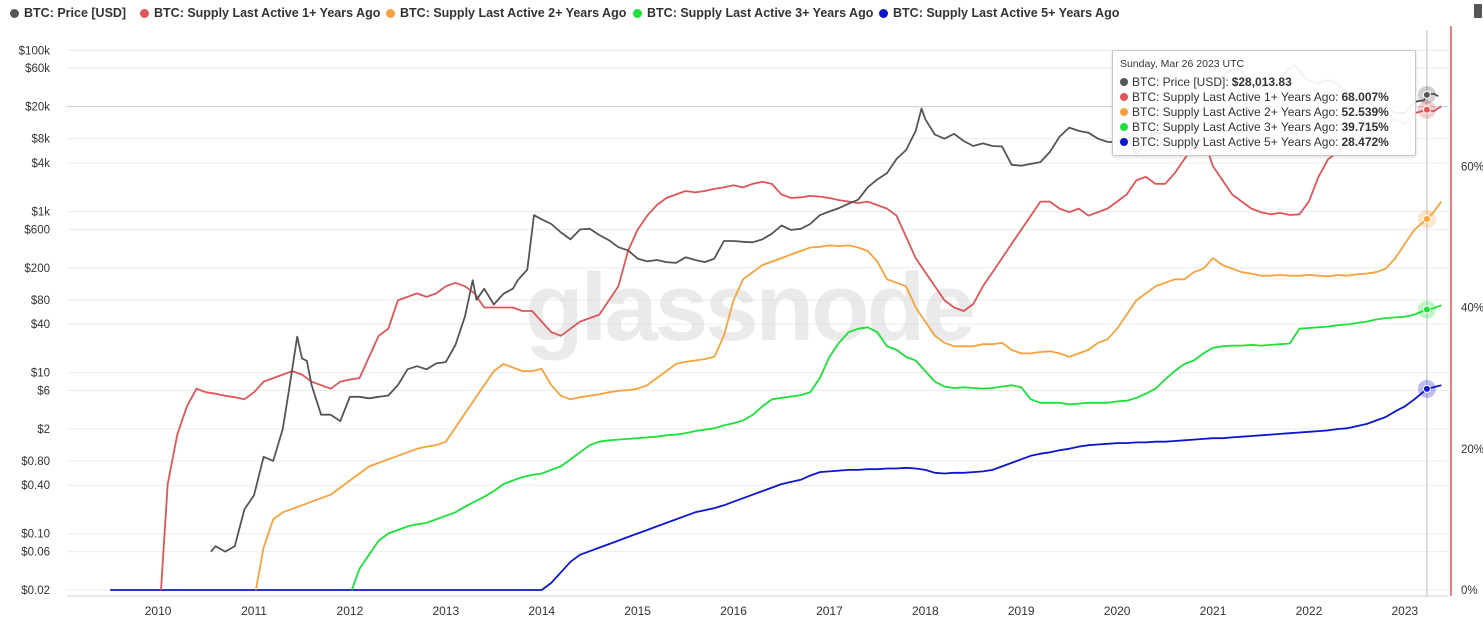 This screenshot has height=625, width=1483. What do you see at coordinates (40, 374) in the screenshot?
I see `y-left-tick-label: $10` at bounding box center [40, 374].